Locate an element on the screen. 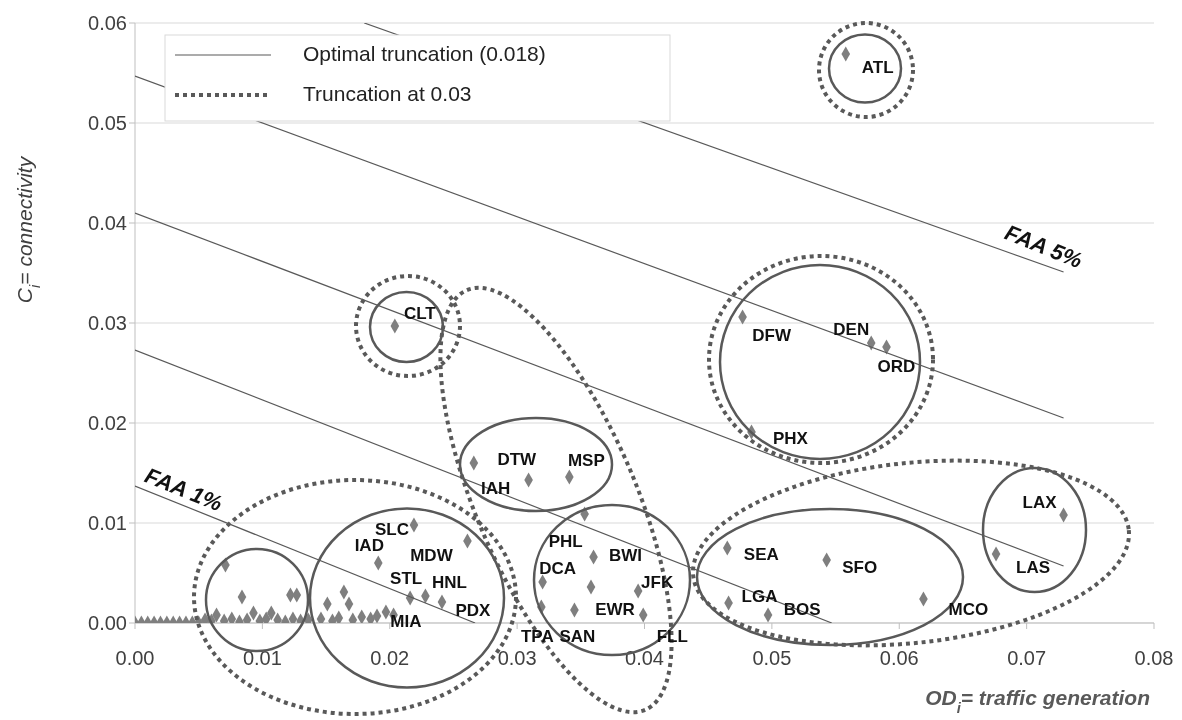 This screenshot has width=1182, height=720. y-tick-label: 0.02 is located at coordinates (107, 423).